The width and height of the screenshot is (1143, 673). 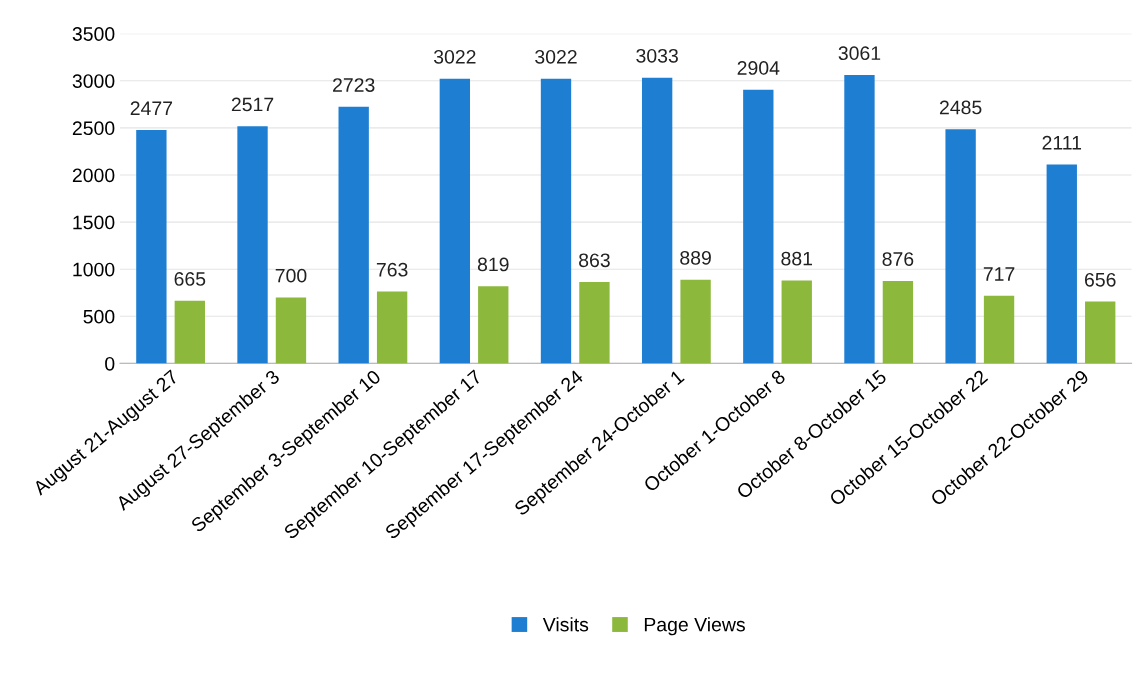 What do you see at coordinates (93, 34) in the screenshot?
I see `y-tick-label: 3500` at bounding box center [93, 34].